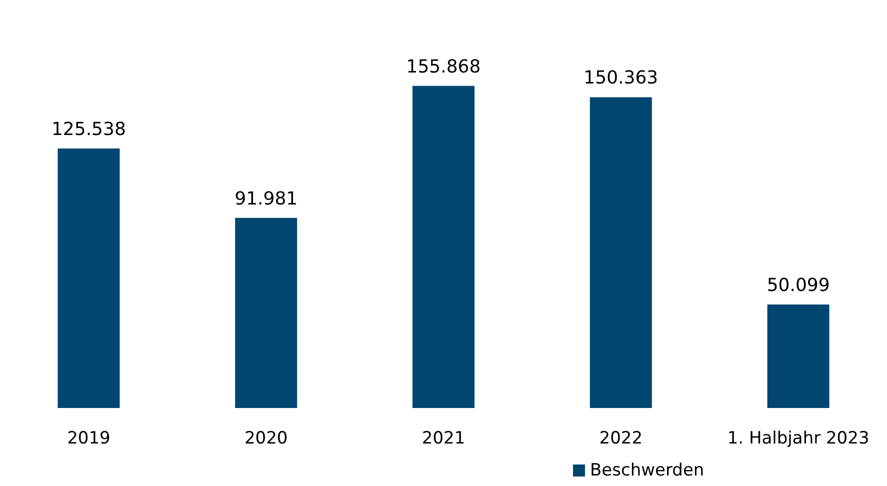 Image resolution: width=887 pixels, height=486 pixels. Describe the element at coordinates (88, 129) in the screenshot. I see `data-label: 125.538` at that location.